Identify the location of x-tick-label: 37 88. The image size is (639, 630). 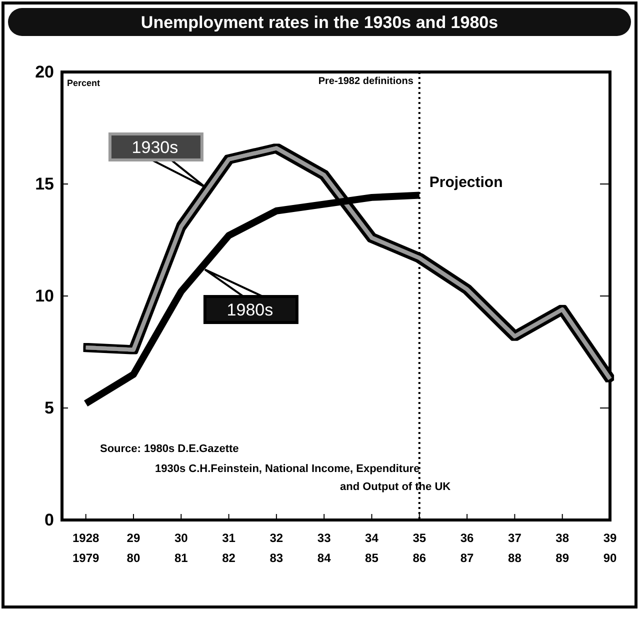
(515, 548).